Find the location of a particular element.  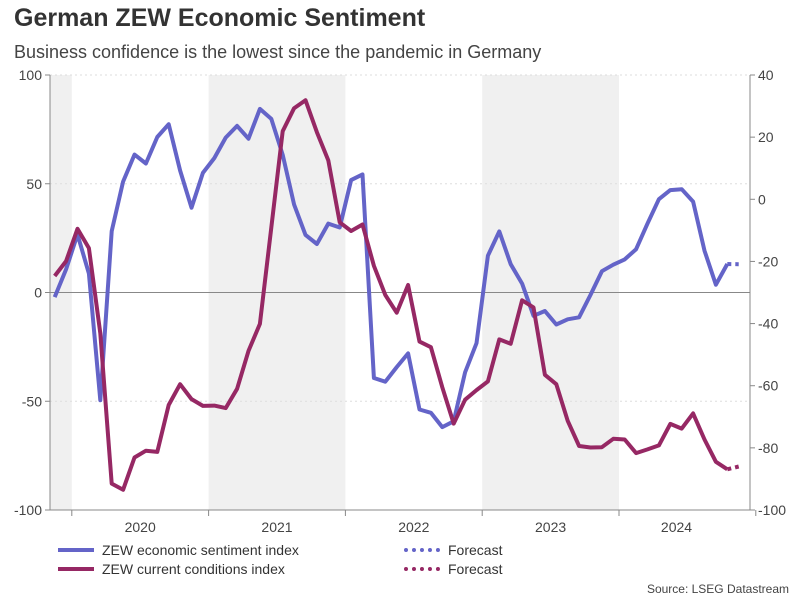

x-tick-label: 2024 is located at coordinates (676, 527).